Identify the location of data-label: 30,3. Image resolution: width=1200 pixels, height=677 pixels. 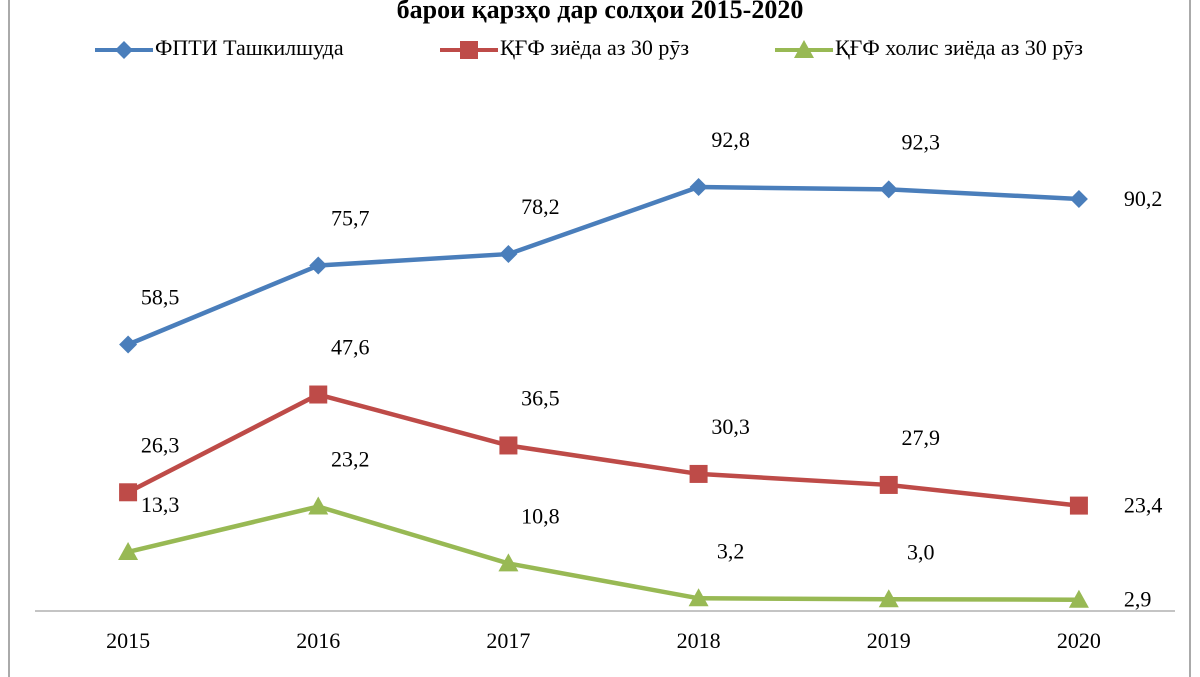
(730, 426).